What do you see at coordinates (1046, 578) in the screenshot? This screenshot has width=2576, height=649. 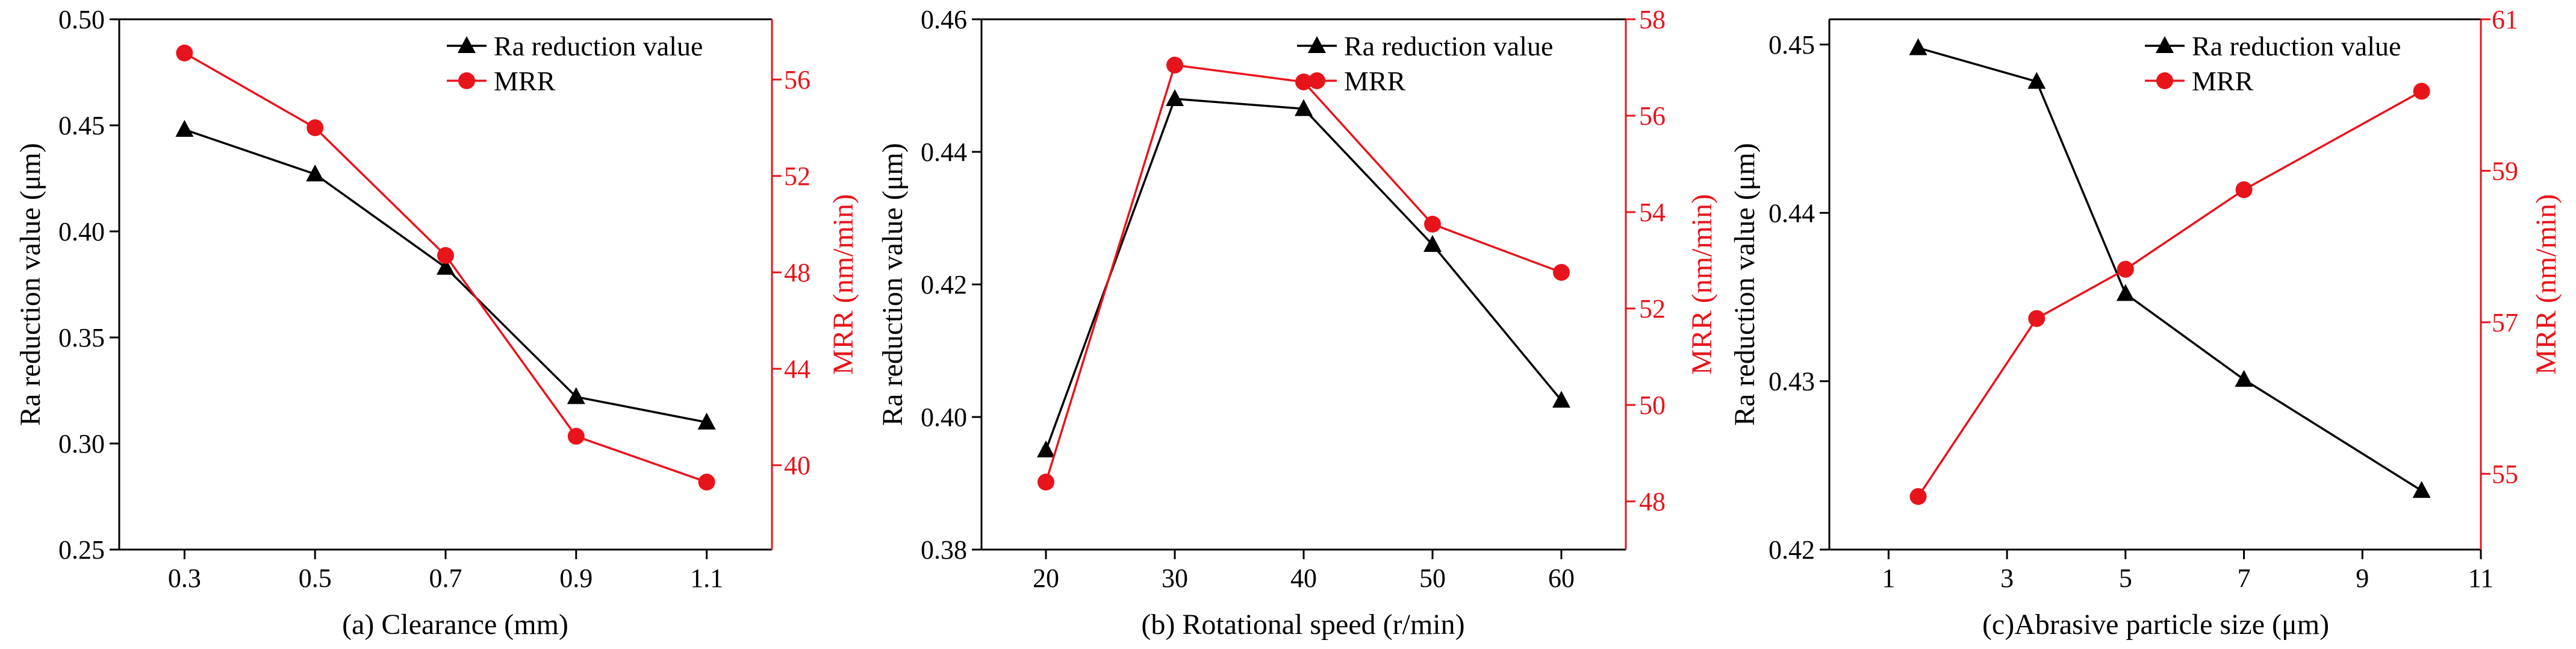 I see `x-tick-label: 20` at bounding box center [1046, 578].